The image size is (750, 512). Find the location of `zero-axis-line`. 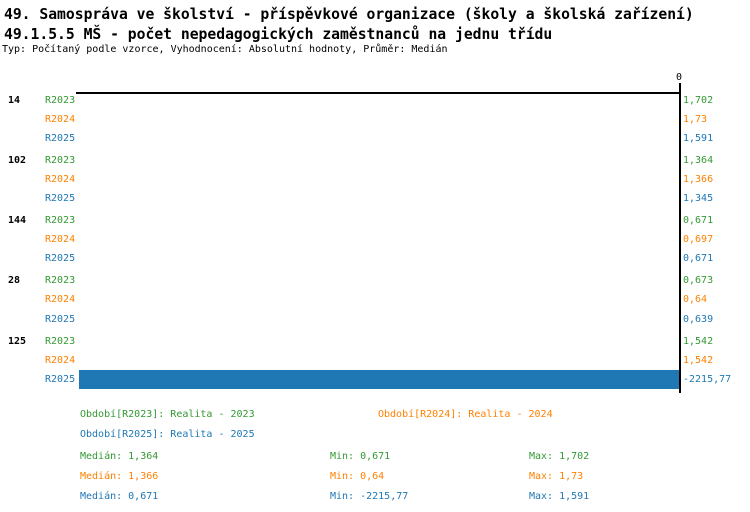

zero-axis-line is located at coordinates (680, 238).